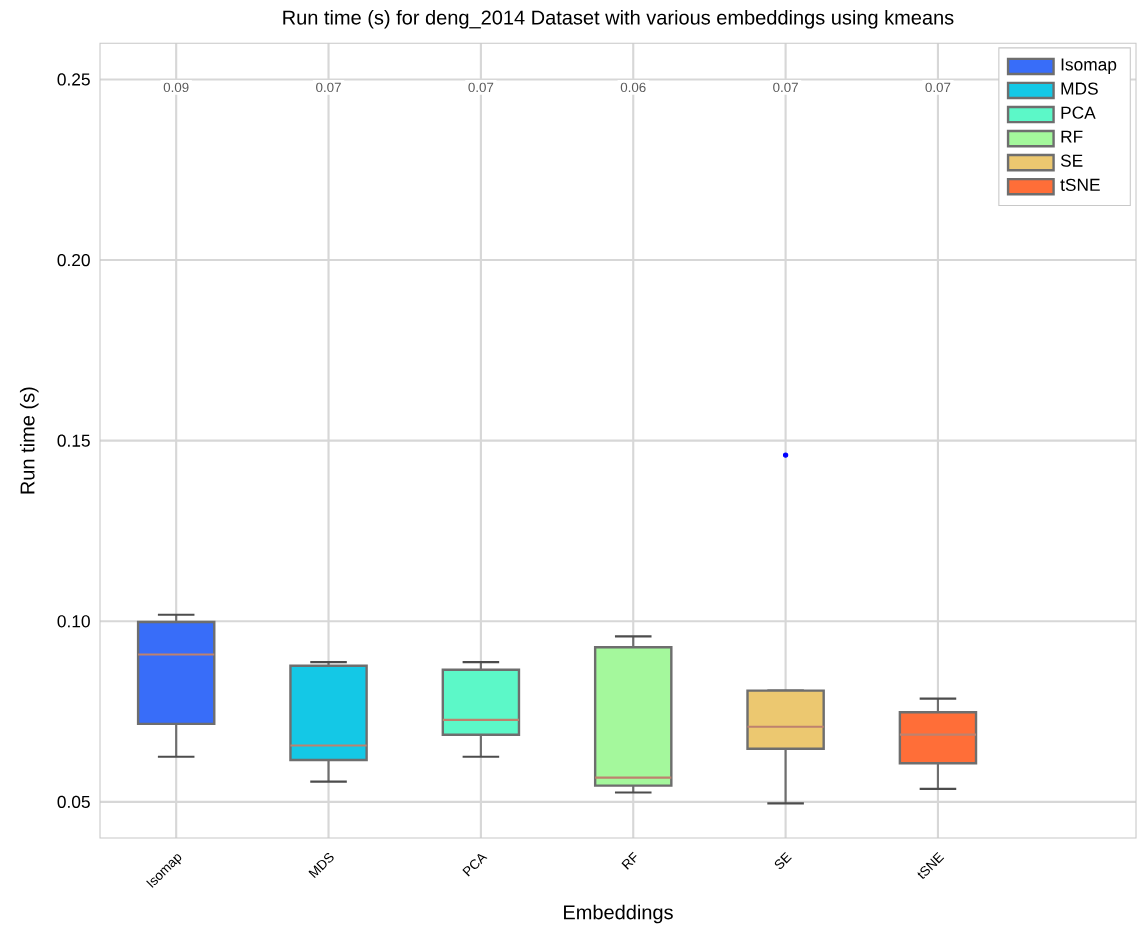 The width and height of the screenshot is (1140, 950). What do you see at coordinates (73, 79) in the screenshot?
I see `y-tick-label: 0.25` at bounding box center [73, 79].